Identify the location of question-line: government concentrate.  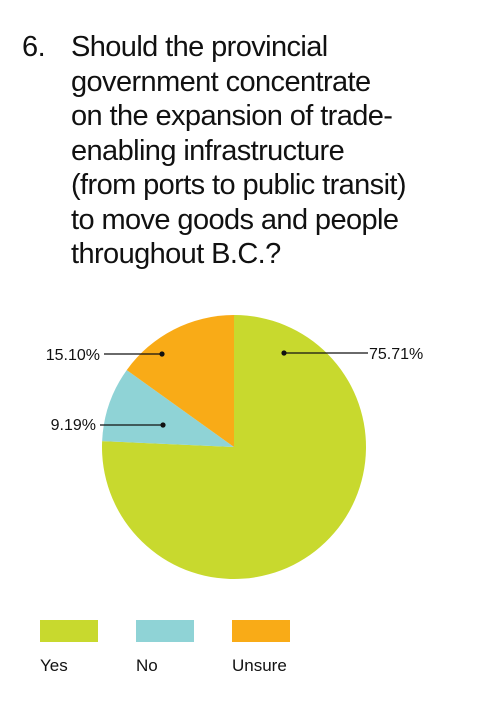
(221, 81).